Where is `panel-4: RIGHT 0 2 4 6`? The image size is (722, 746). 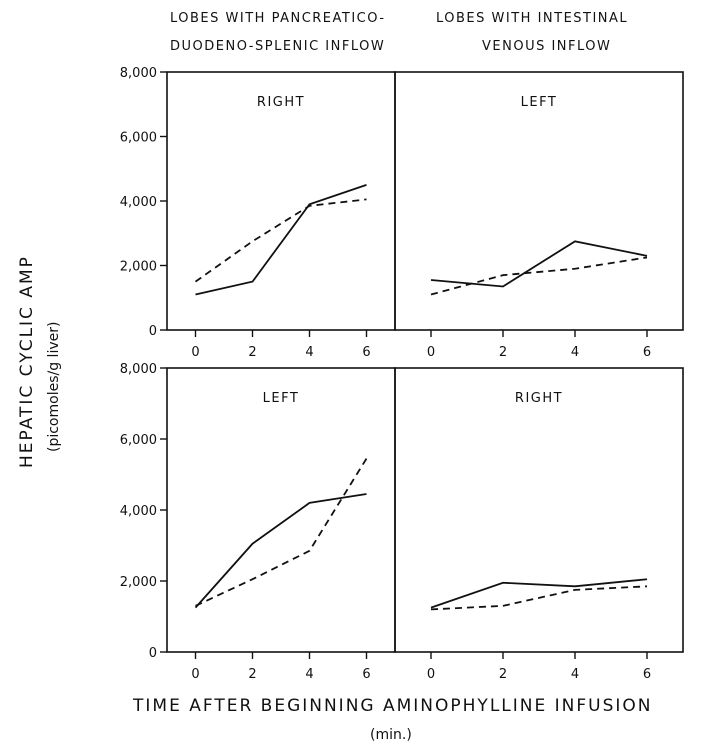 panel-4: RIGHT 0 2 4 6 is located at coordinates (539, 536).